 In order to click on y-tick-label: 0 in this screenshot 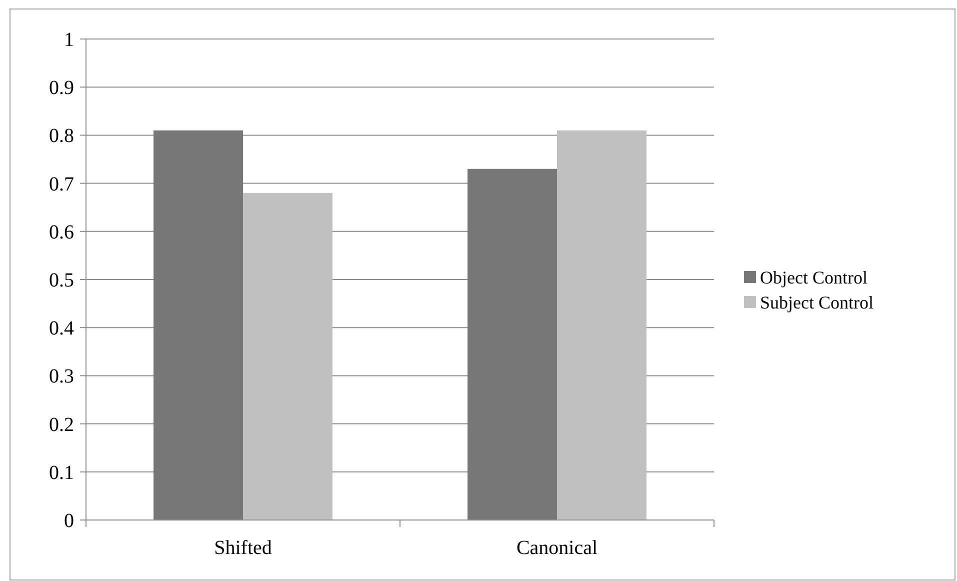, I will do `click(69, 521)`.